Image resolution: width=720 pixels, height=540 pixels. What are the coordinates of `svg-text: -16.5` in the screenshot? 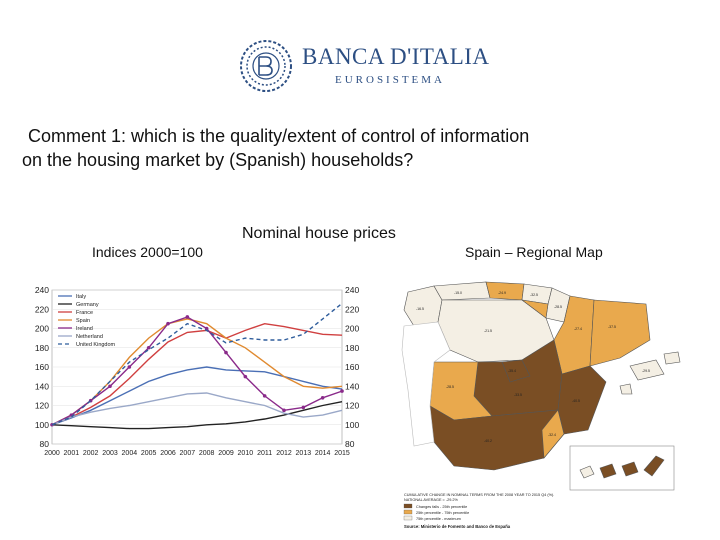 It's located at (420, 309).